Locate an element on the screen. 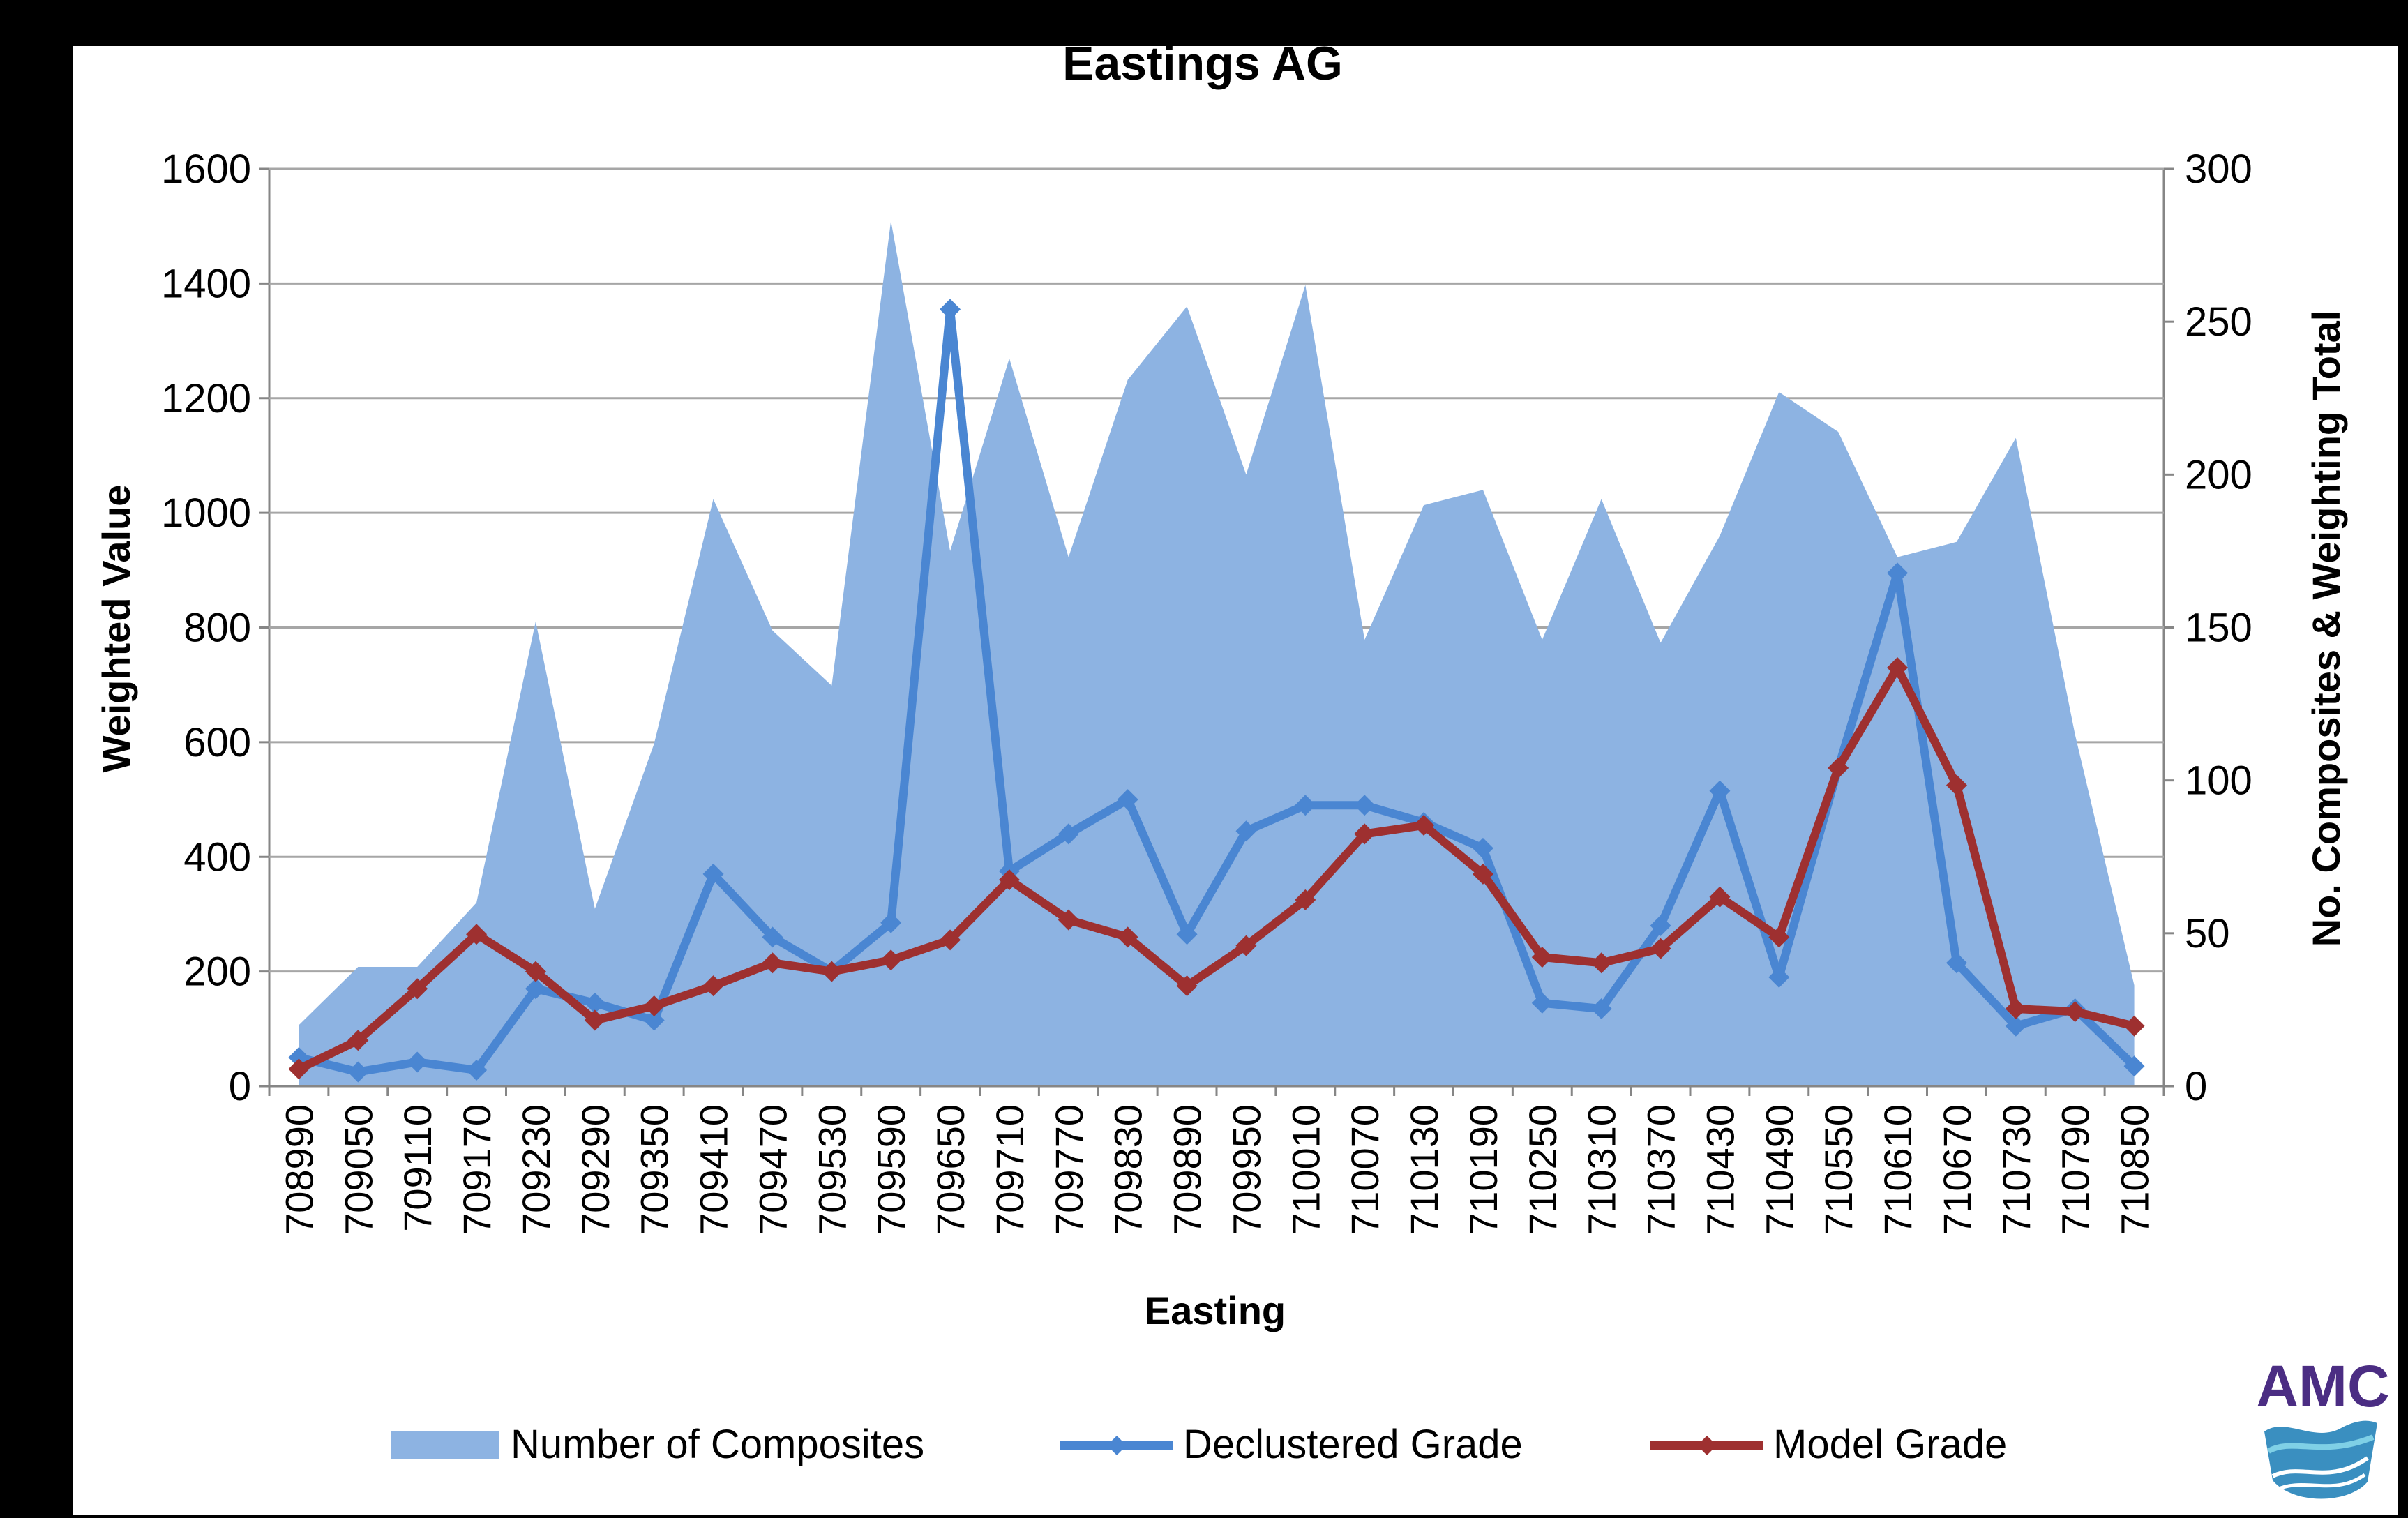 The image size is (2408, 1518). x-tick-label: 709350 is located at coordinates (655, 1169).